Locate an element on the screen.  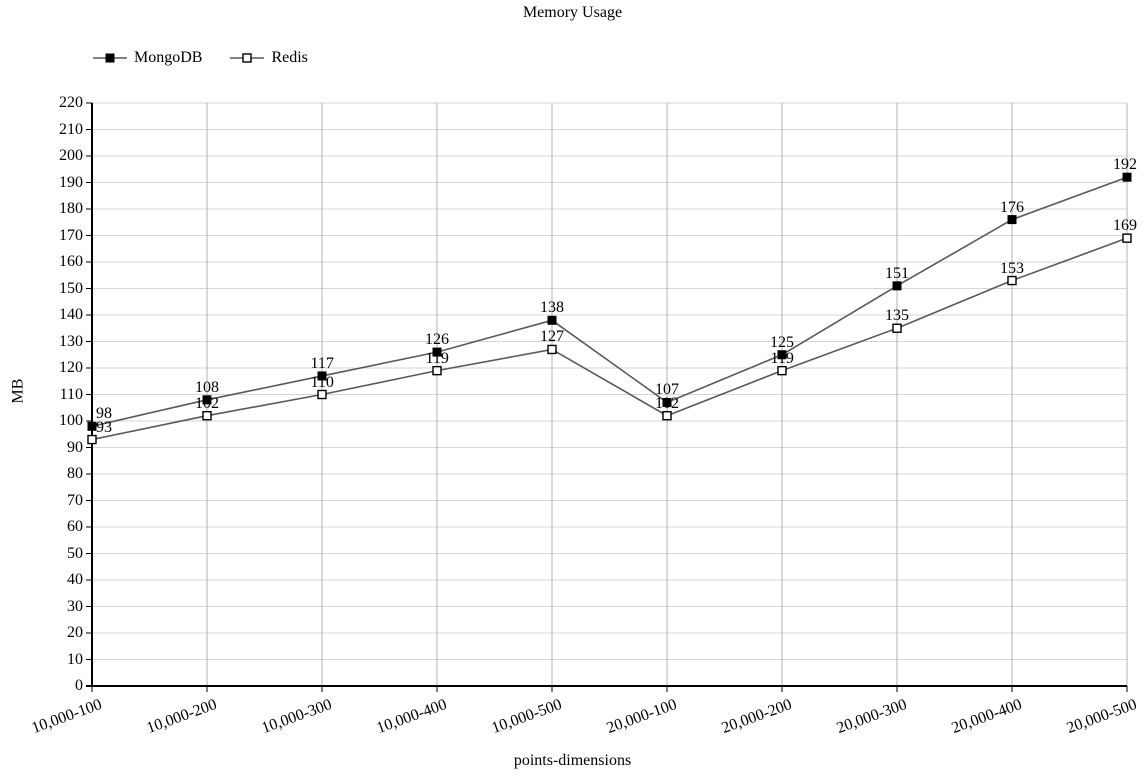
y-tick-label: 90 is located at coordinates (75, 447).